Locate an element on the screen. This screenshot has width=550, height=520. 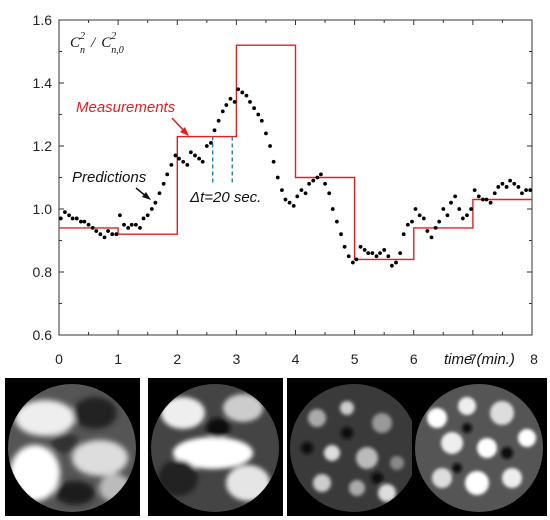
phase-screen-2-image is located at coordinates (215, 447).